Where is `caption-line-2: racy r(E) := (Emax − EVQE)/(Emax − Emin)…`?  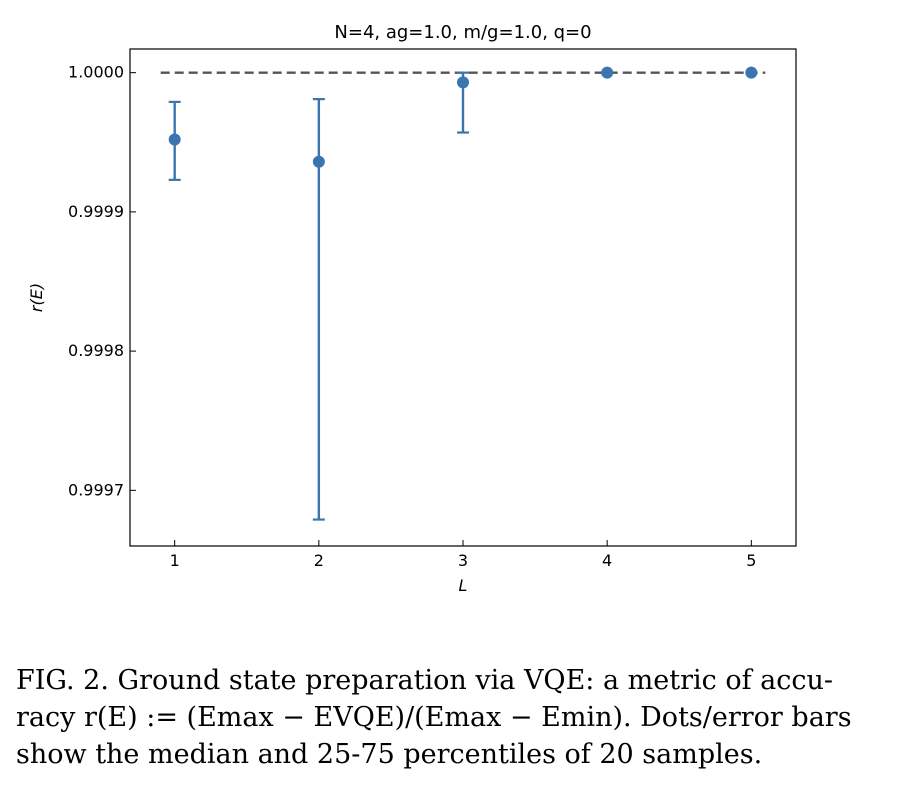 caption-line-2: racy r(E) := (Emax − EVQE)/(Emax − Emin)… is located at coordinates (434, 717).